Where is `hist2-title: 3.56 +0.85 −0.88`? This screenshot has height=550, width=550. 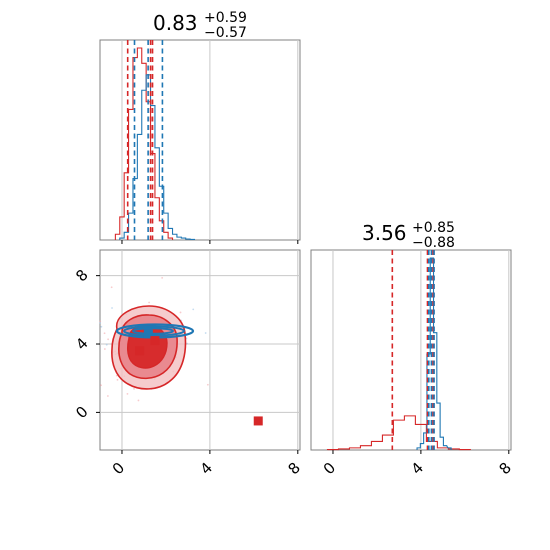 hist2-title: 3.56 +0.85 −0.88 is located at coordinates (408, 235).